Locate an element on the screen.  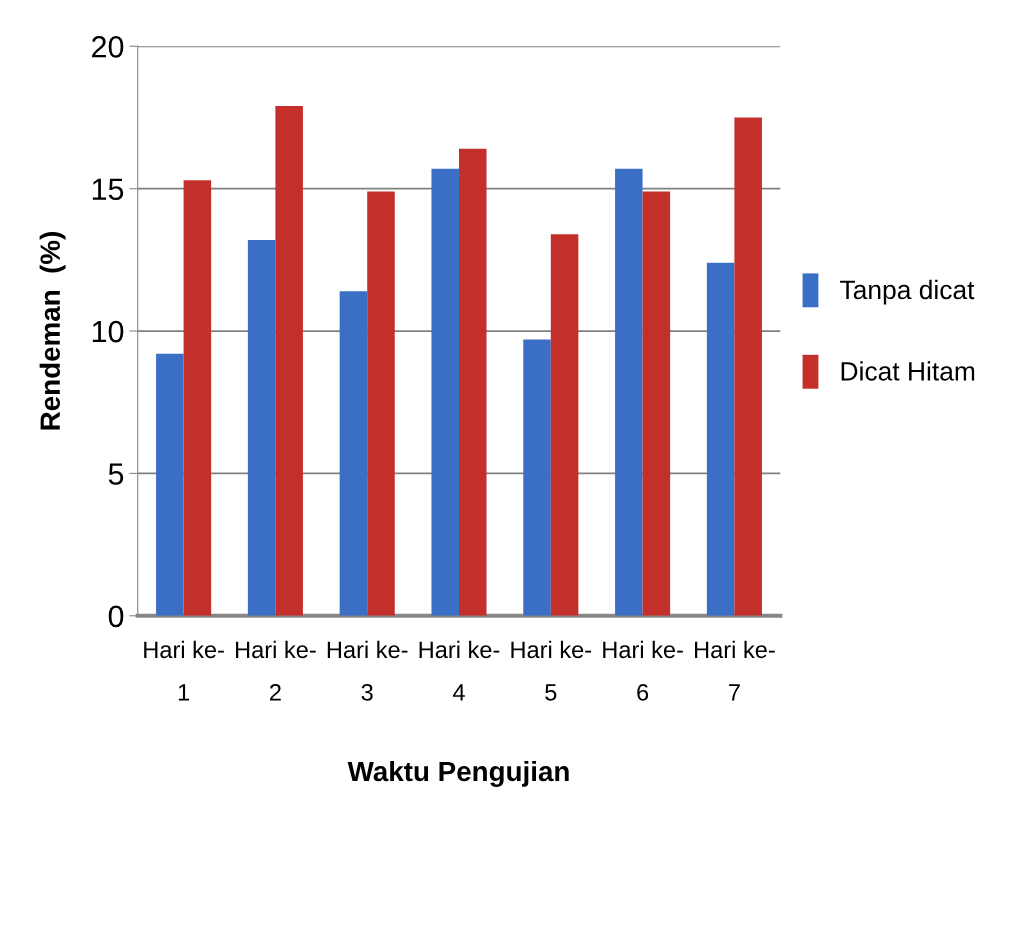
x-tick-label: Hari ke- 7 is located at coordinates (735, 670).